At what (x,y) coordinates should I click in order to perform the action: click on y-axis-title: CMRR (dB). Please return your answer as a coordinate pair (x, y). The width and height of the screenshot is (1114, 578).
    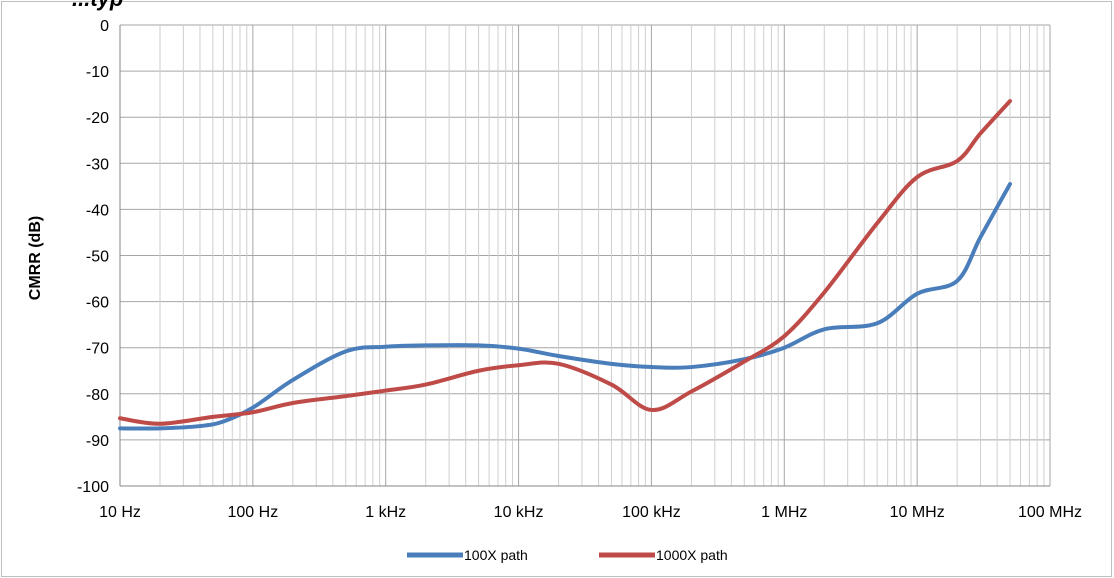
    Looking at the image, I should click on (35, 258).